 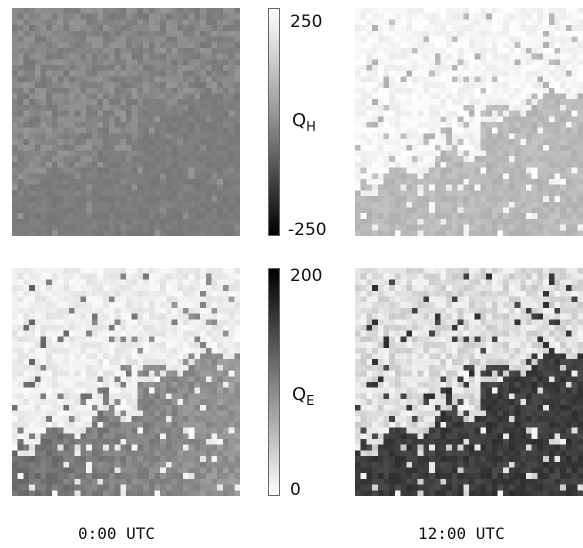 I want to click on colorbar-qh-max-label: 250, so click(x=306, y=22).